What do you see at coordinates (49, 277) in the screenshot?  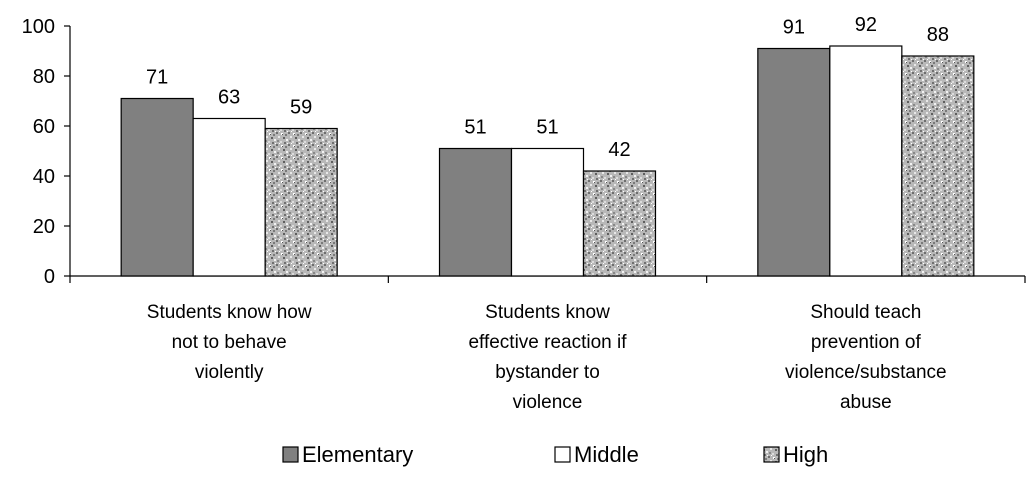 I see `y-tick-label-0: 0` at bounding box center [49, 277].